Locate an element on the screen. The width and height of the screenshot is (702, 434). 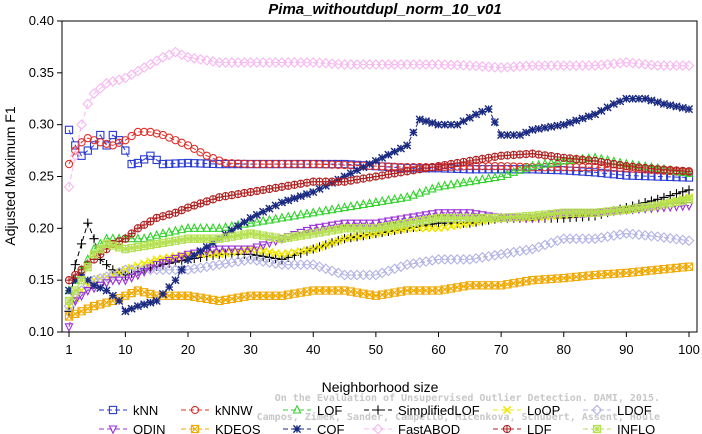
legend-label-fastabod: FastABOD is located at coordinates (429, 428).